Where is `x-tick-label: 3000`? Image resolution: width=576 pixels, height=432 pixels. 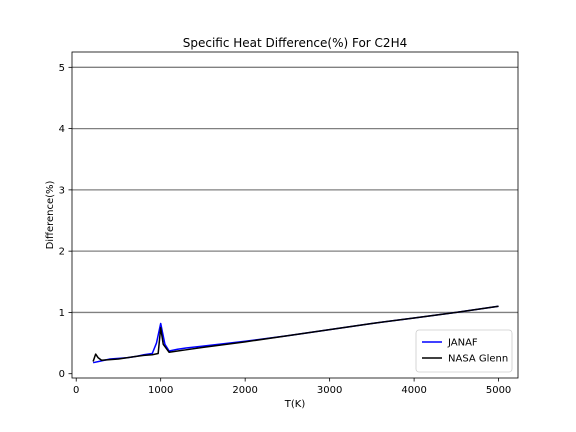 x-tick-label: 3000 is located at coordinates (329, 390).